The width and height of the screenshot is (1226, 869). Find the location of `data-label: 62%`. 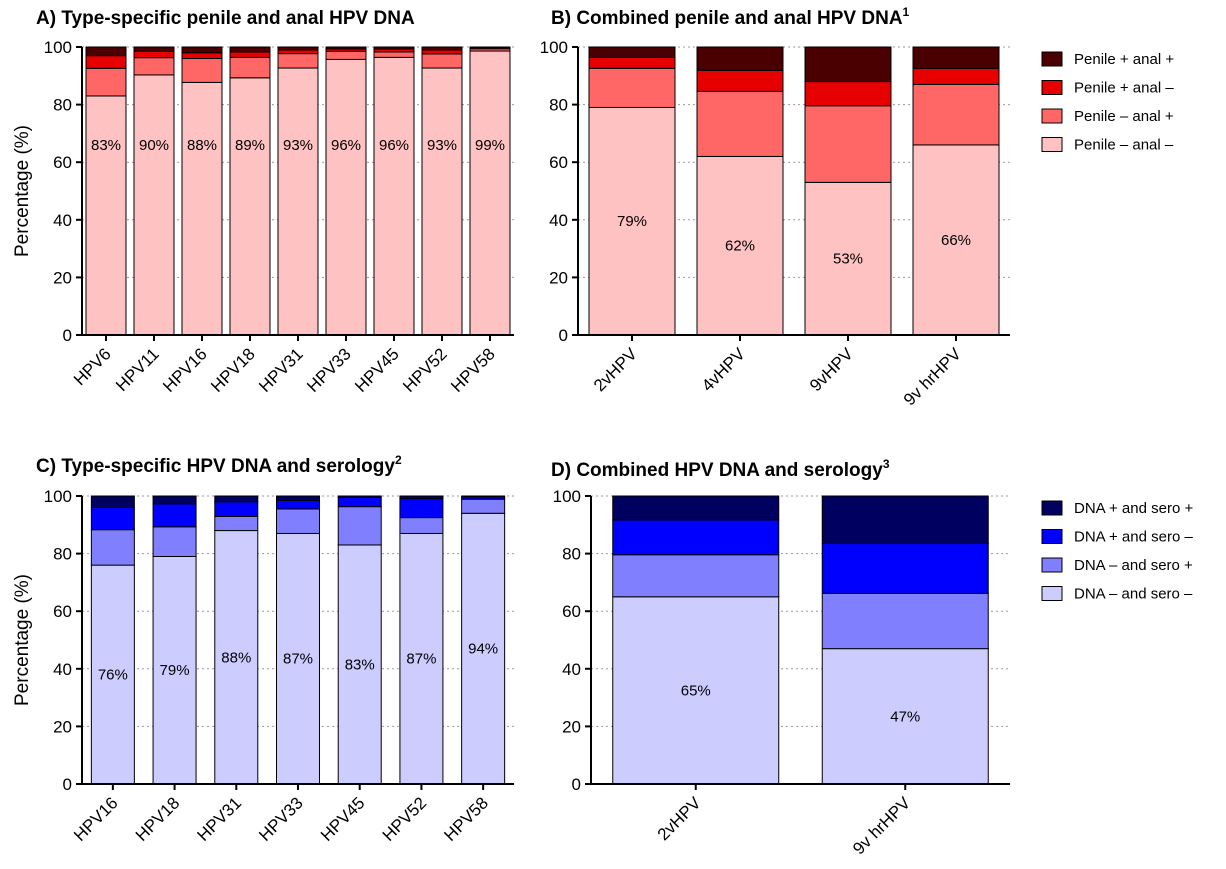

data-label: 62% is located at coordinates (740, 246).